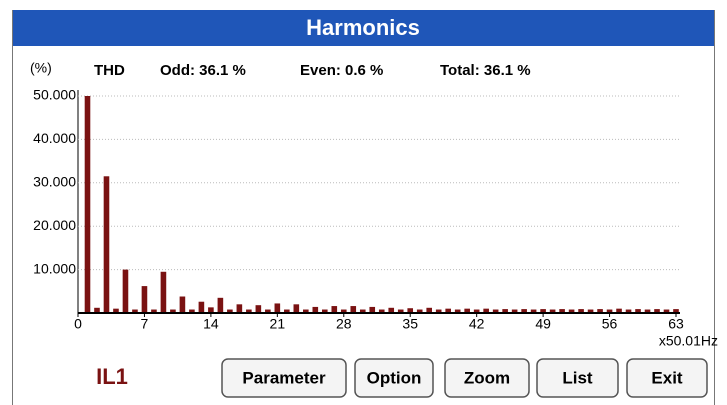 The width and height of the screenshot is (727, 405). Describe the element at coordinates (203, 70) in the screenshot. I see `thd-odd: Odd: 36.1 %` at that location.